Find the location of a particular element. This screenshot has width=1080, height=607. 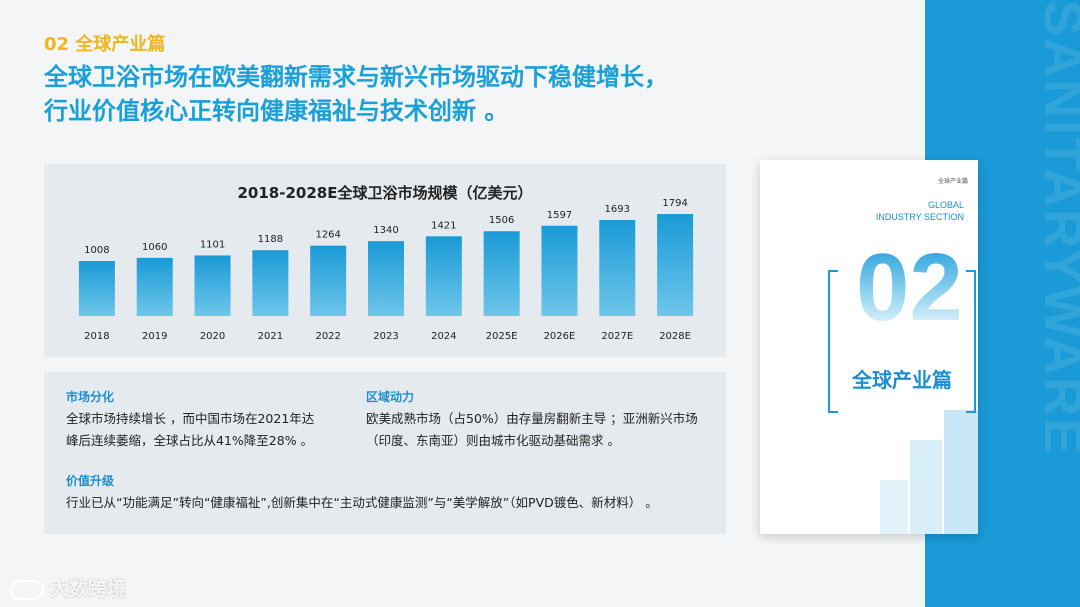

cover-english-title: GLOBAL INDUSTRY SECTION is located at coordinates (920, 211).